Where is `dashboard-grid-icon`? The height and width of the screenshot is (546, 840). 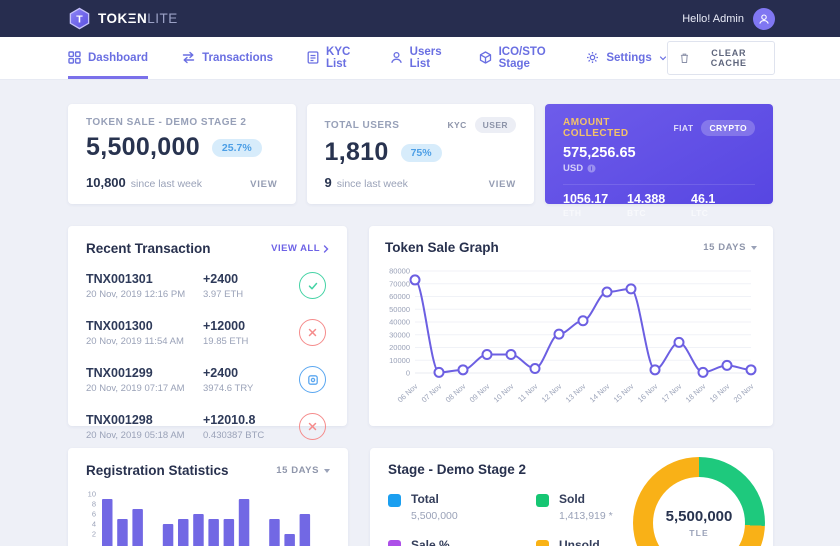 dashboard-grid-icon is located at coordinates (74, 57).